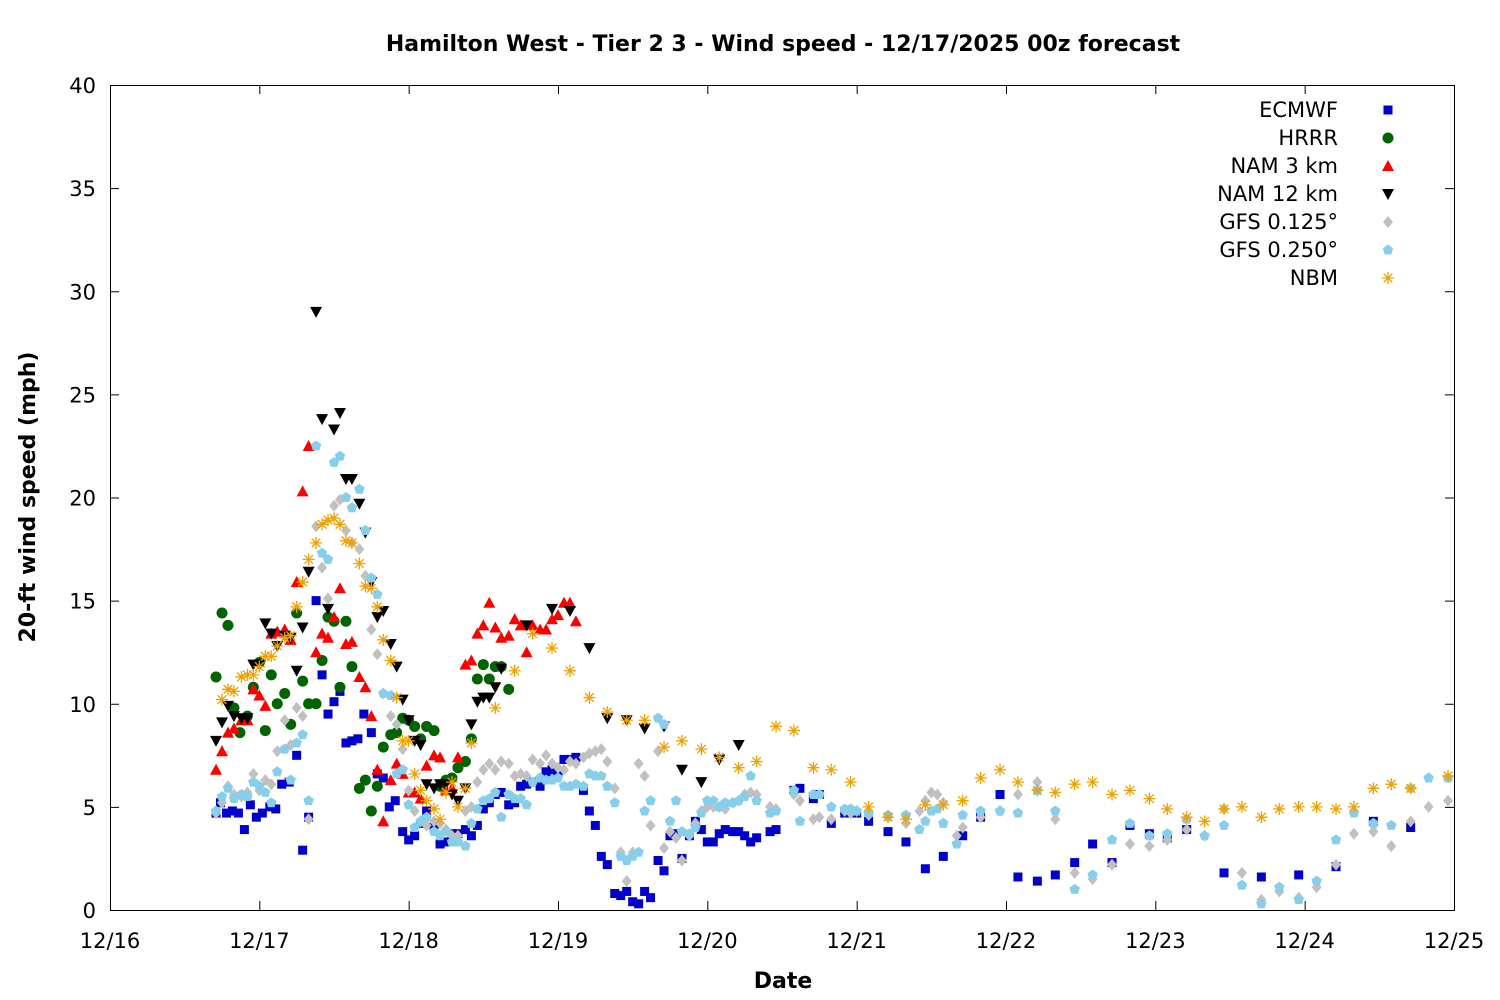 The width and height of the screenshot is (1500, 1000). Describe the element at coordinates (82, 705) in the screenshot. I see `y-tick-label: 10` at that location.